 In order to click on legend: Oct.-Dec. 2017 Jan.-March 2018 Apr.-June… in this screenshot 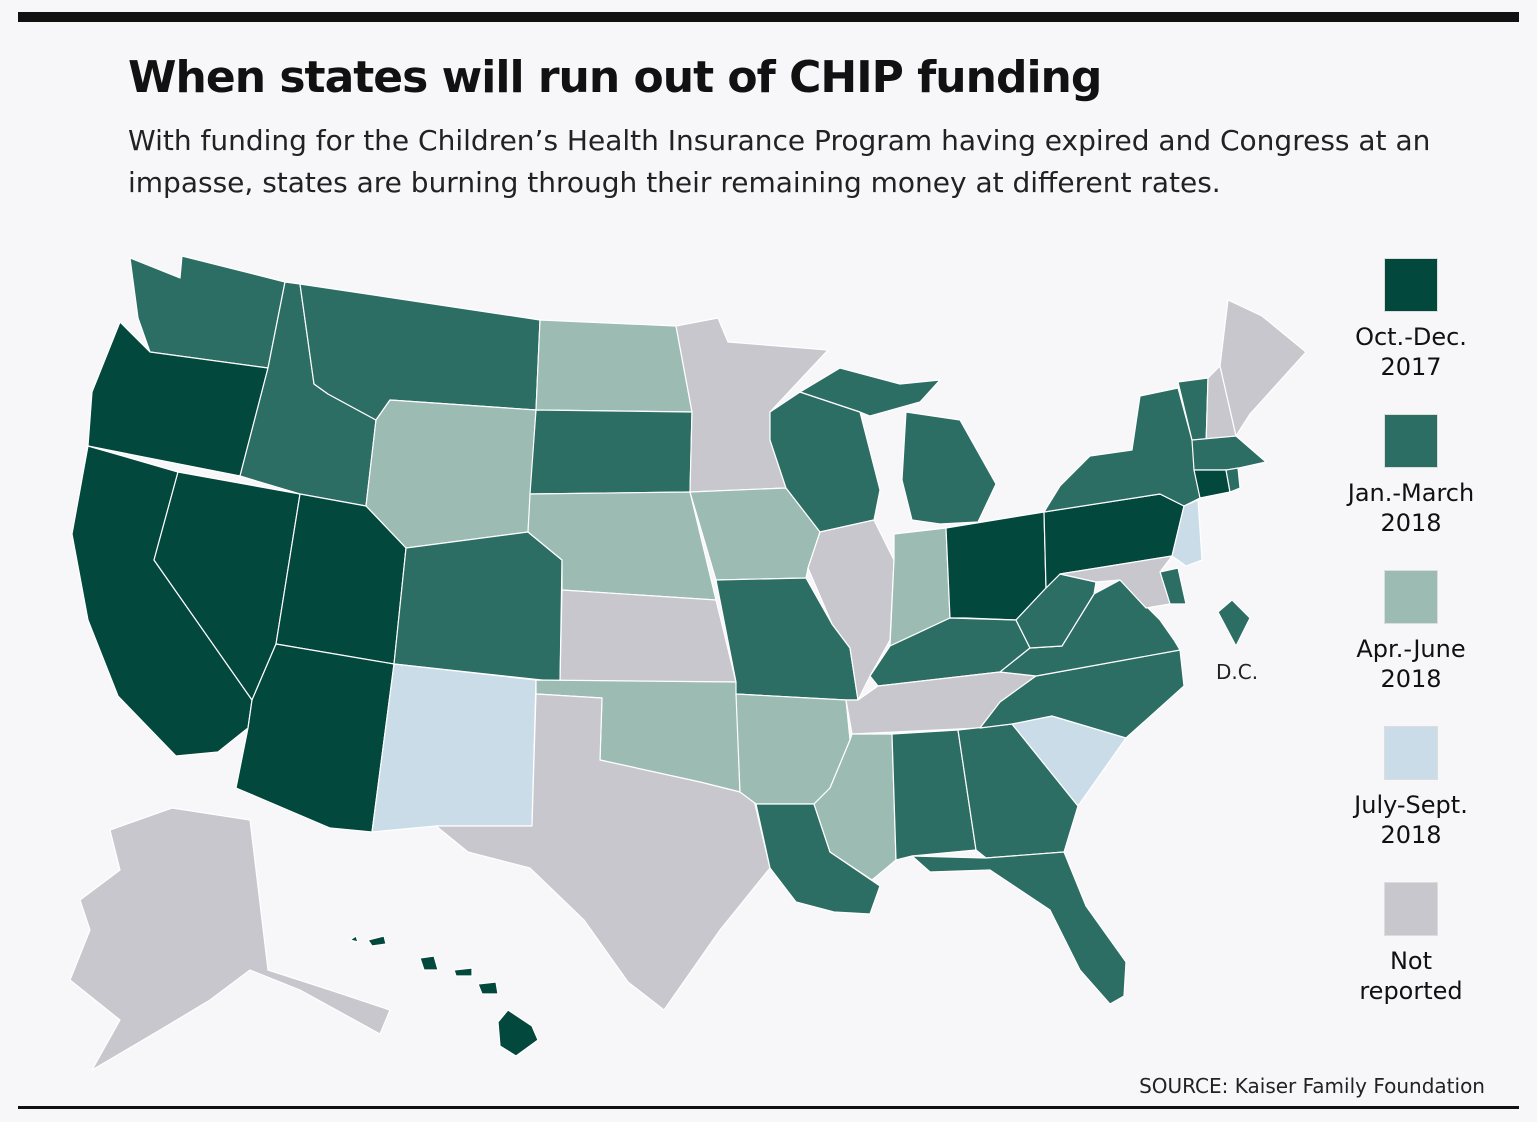, I will do `click(1411, 648)`.